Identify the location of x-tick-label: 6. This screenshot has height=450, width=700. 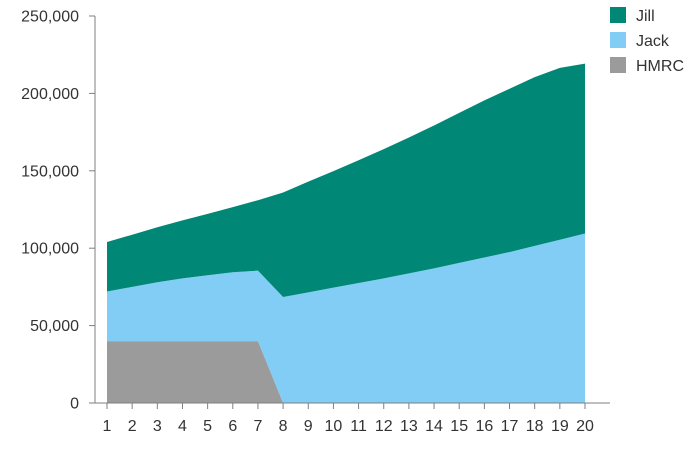
(232, 426).